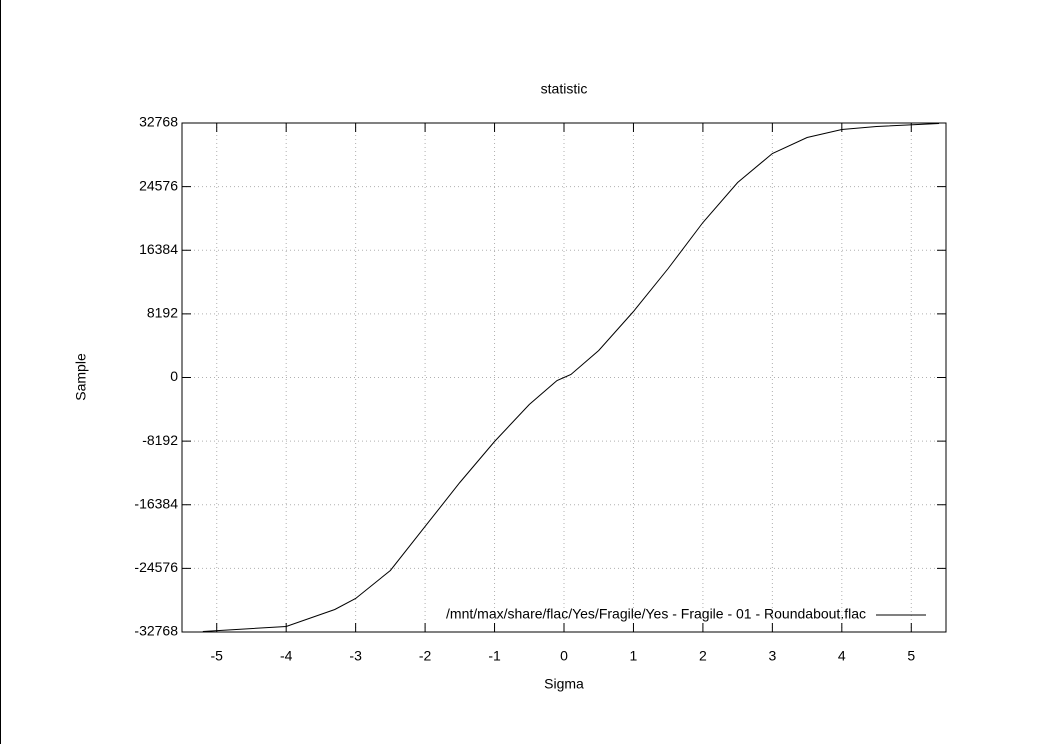 The image size is (1052, 744). What do you see at coordinates (81, 377) in the screenshot?
I see `y-axis-label: Sample` at bounding box center [81, 377].